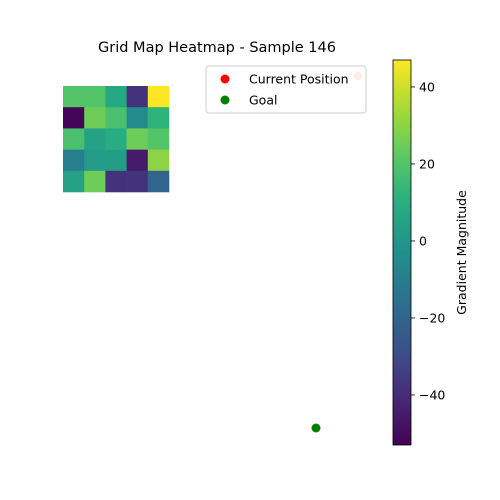 The height and width of the screenshot is (500, 500). I want to click on heatmap-grid, so click(116, 139).